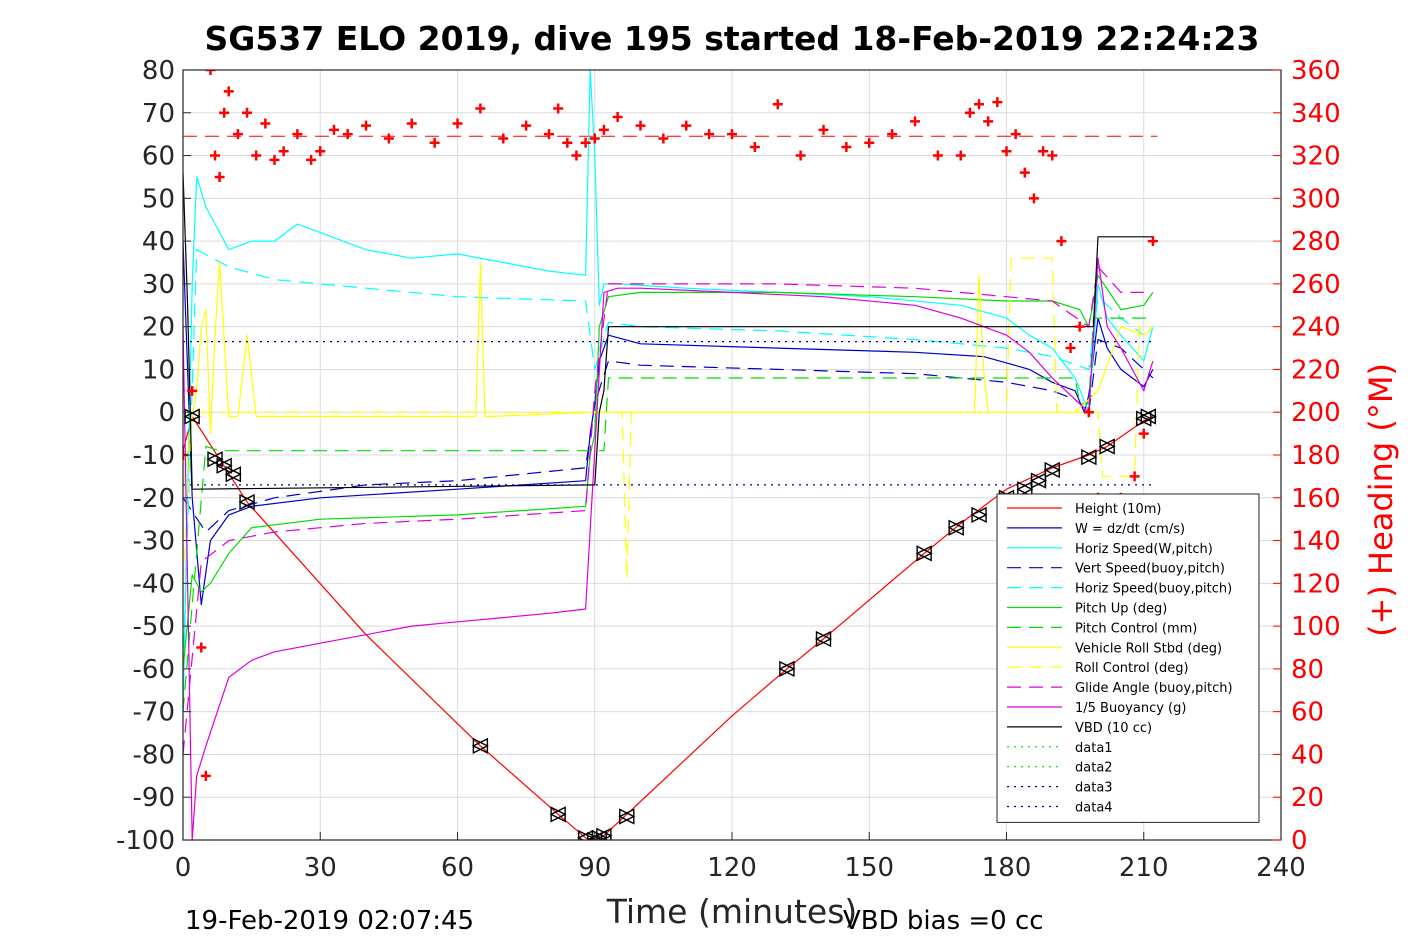  Describe the element at coordinates (1118, 509) in the screenshot. I see `legend-label-0: Height (10m)` at that location.